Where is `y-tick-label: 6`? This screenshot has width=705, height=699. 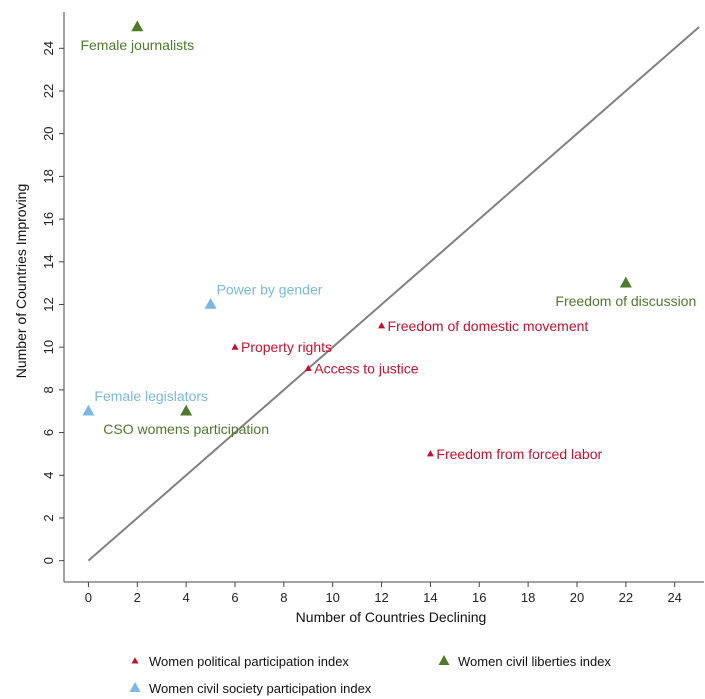
y-tick-label: 6 is located at coordinates (48, 432).